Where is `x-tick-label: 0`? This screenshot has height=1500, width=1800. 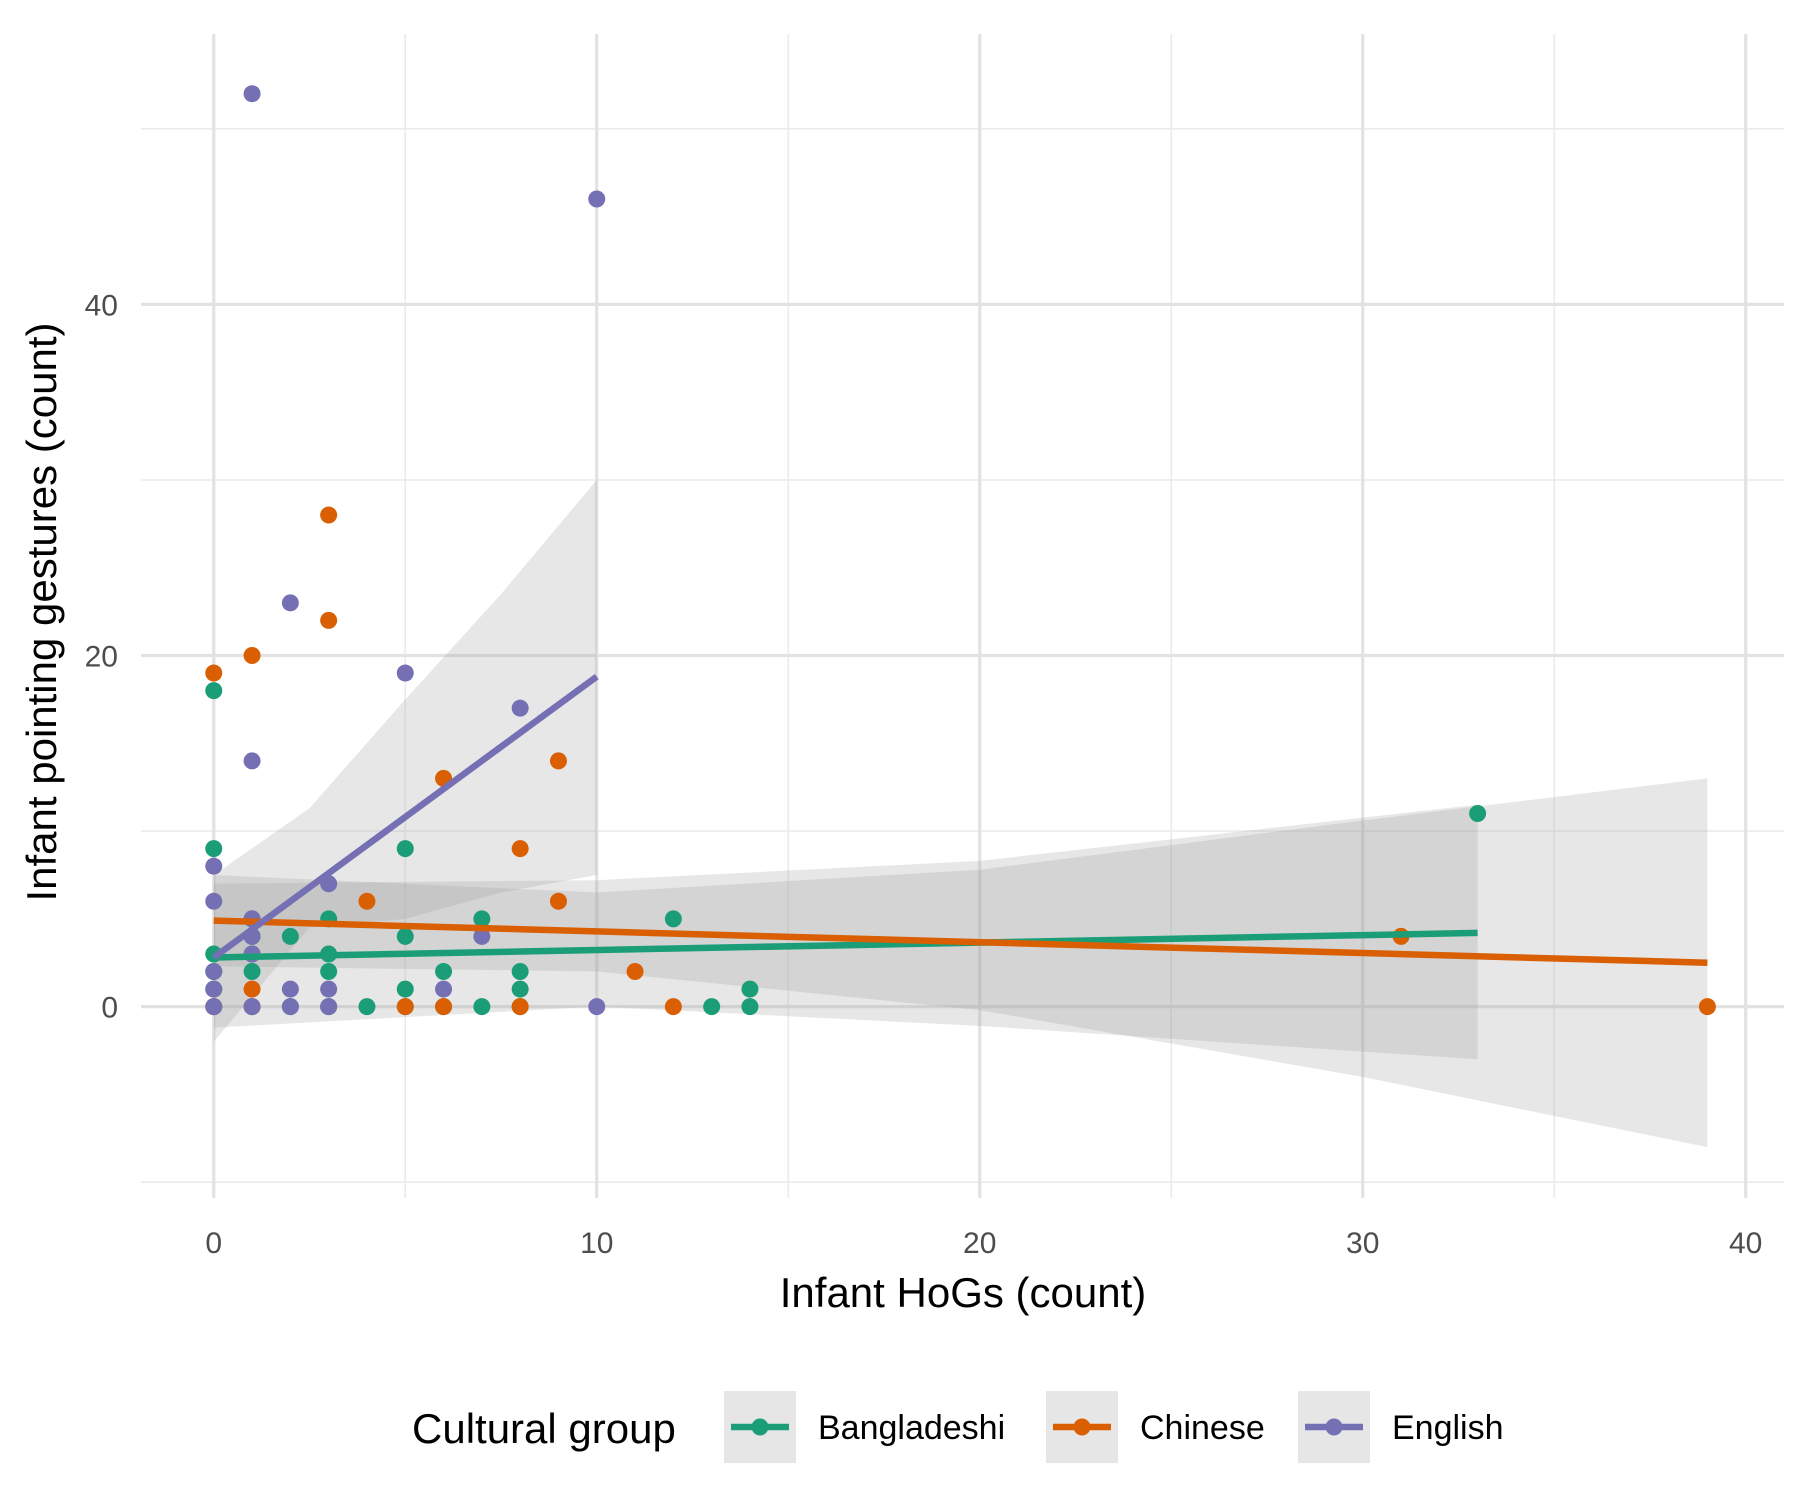
x-tick-label: 0 is located at coordinates (213, 1243).